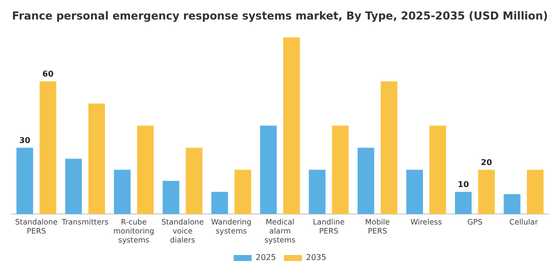 Image resolution: width=560 pixels, height=280 pixels. Describe the element at coordinates (316, 257) in the screenshot. I see `legend-label: 2035` at that location.